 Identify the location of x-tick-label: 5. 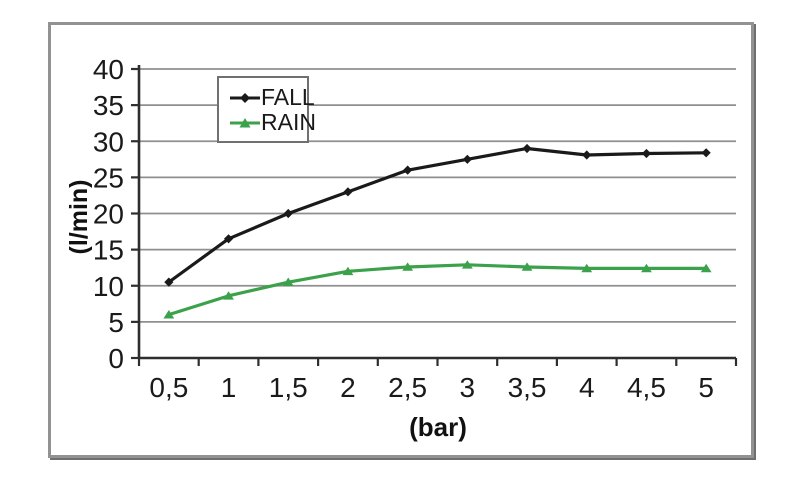
(706, 387).